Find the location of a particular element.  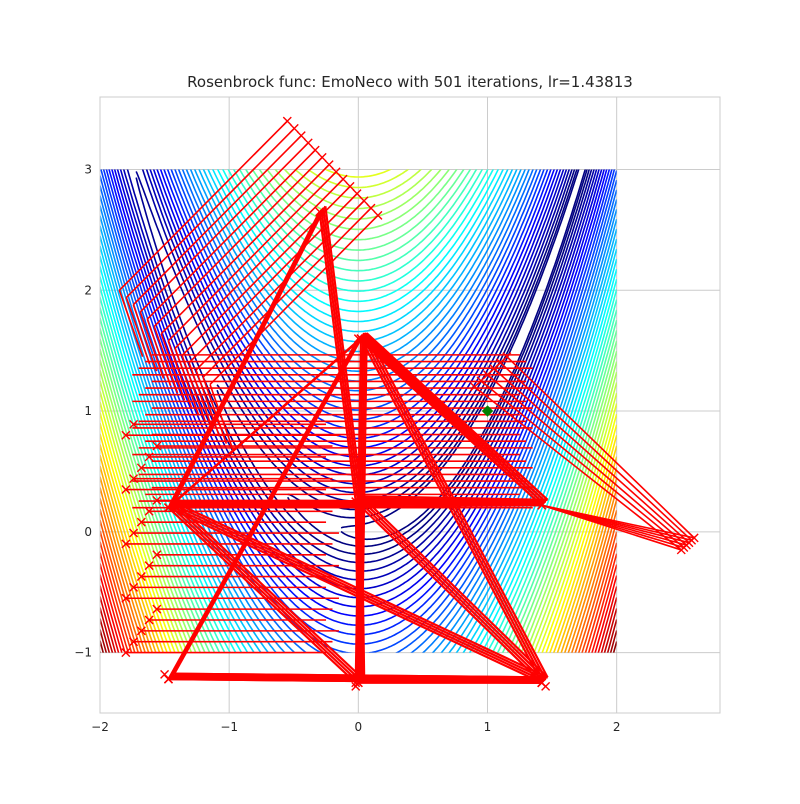

x-axis-ticks: −2 −1 0 1 2 is located at coordinates (355, 727).